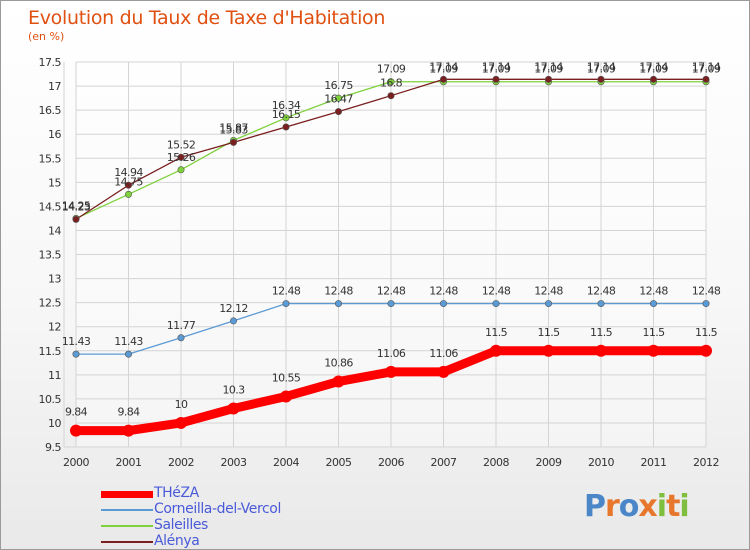 This screenshot has height=550, width=750. Describe the element at coordinates (684, 506) in the screenshot. I see `logo-letter: i` at that location.